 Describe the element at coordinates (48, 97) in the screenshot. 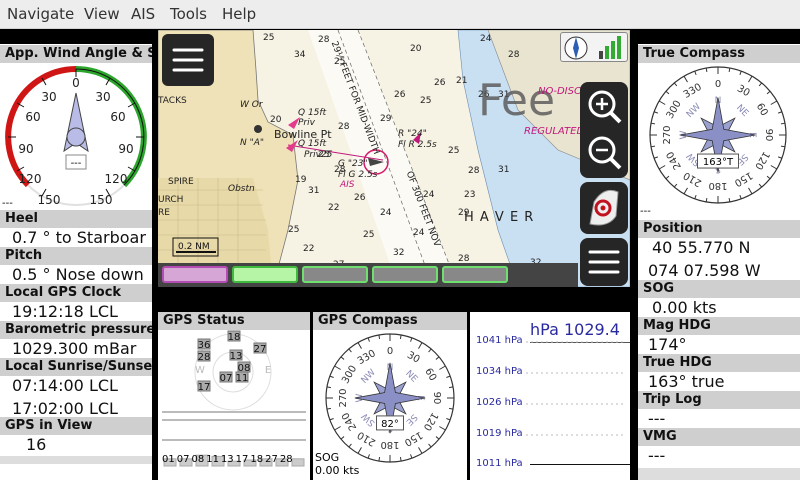

I see `wind-tick: 30` at that location.